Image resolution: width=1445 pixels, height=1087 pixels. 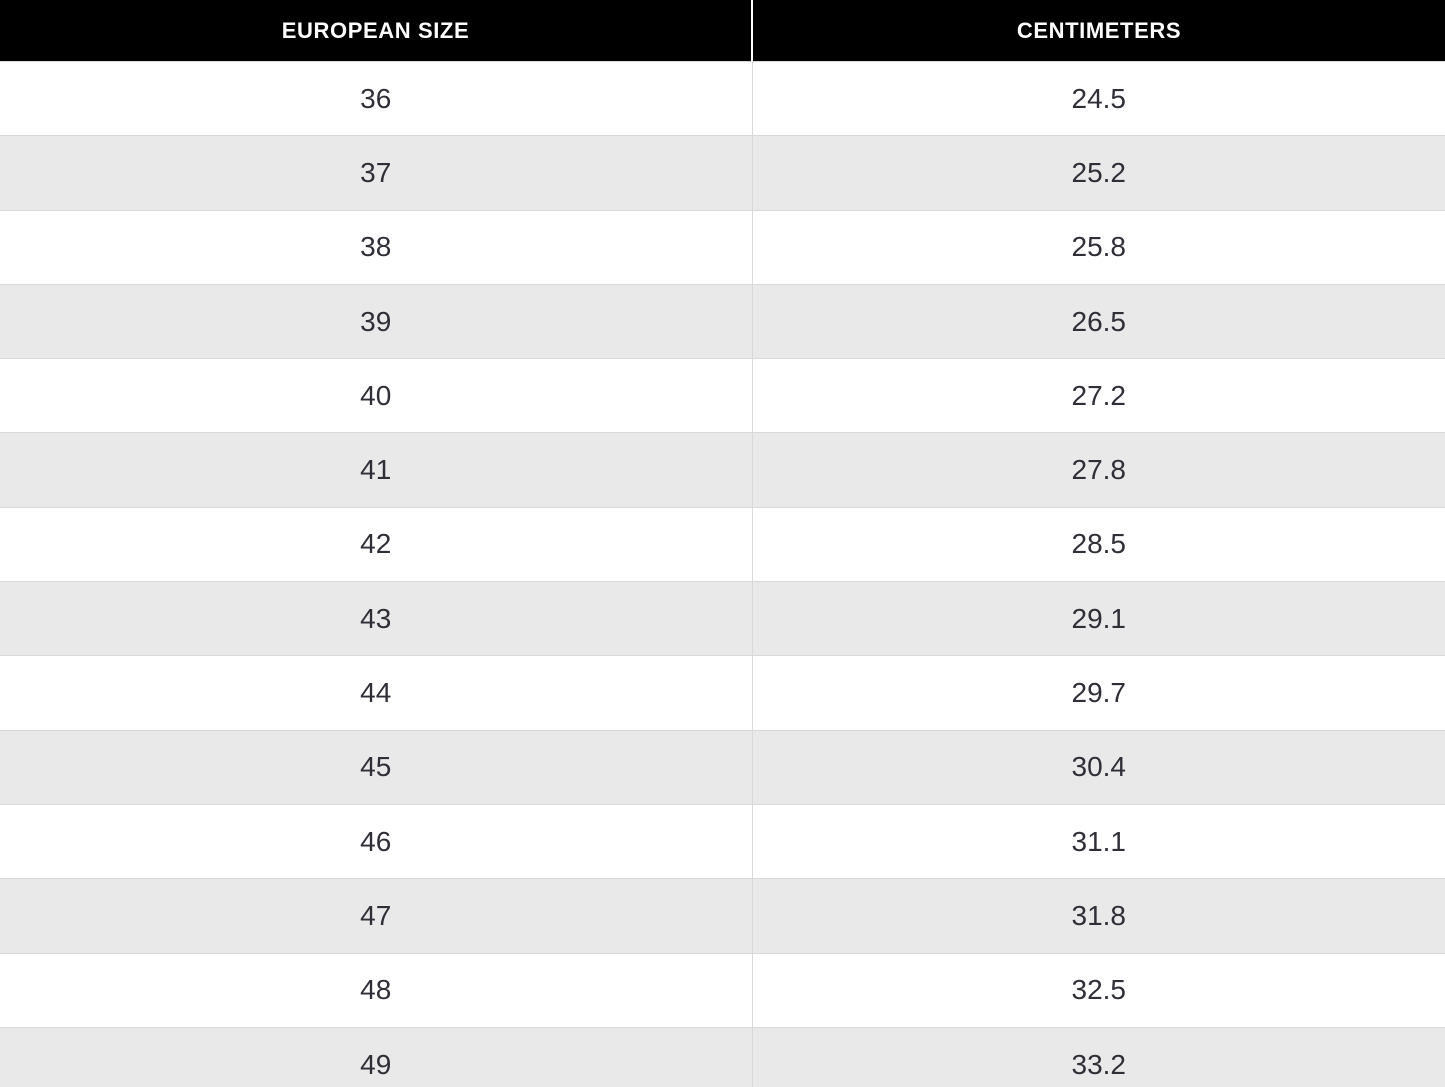 I want to click on table-row: 42 28.5, so click(x=722, y=544).